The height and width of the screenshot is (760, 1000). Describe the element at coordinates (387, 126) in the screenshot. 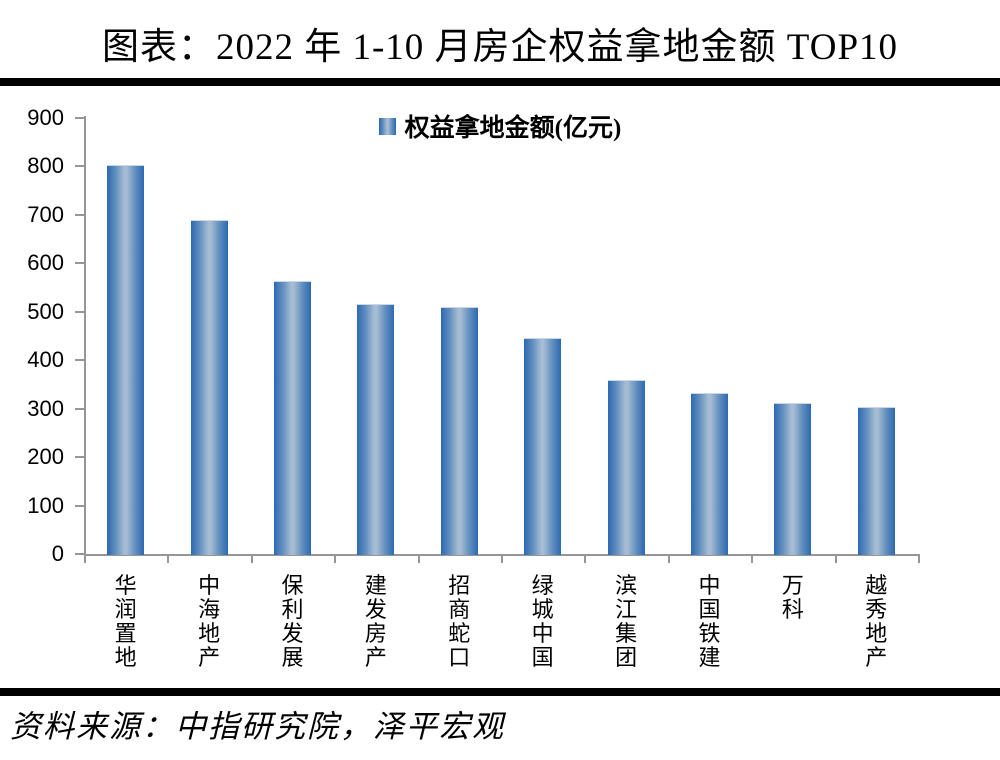

I see `legend-marker-icon` at that location.